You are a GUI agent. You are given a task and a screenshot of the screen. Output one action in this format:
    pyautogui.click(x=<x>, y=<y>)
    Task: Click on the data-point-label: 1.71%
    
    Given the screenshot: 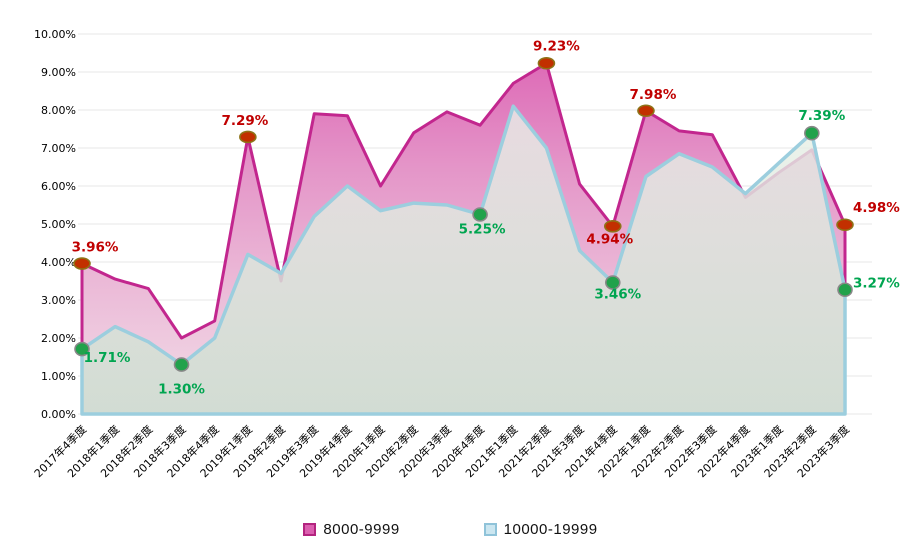 What is the action you would take?
    pyautogui.click(x=107, y=358)
    